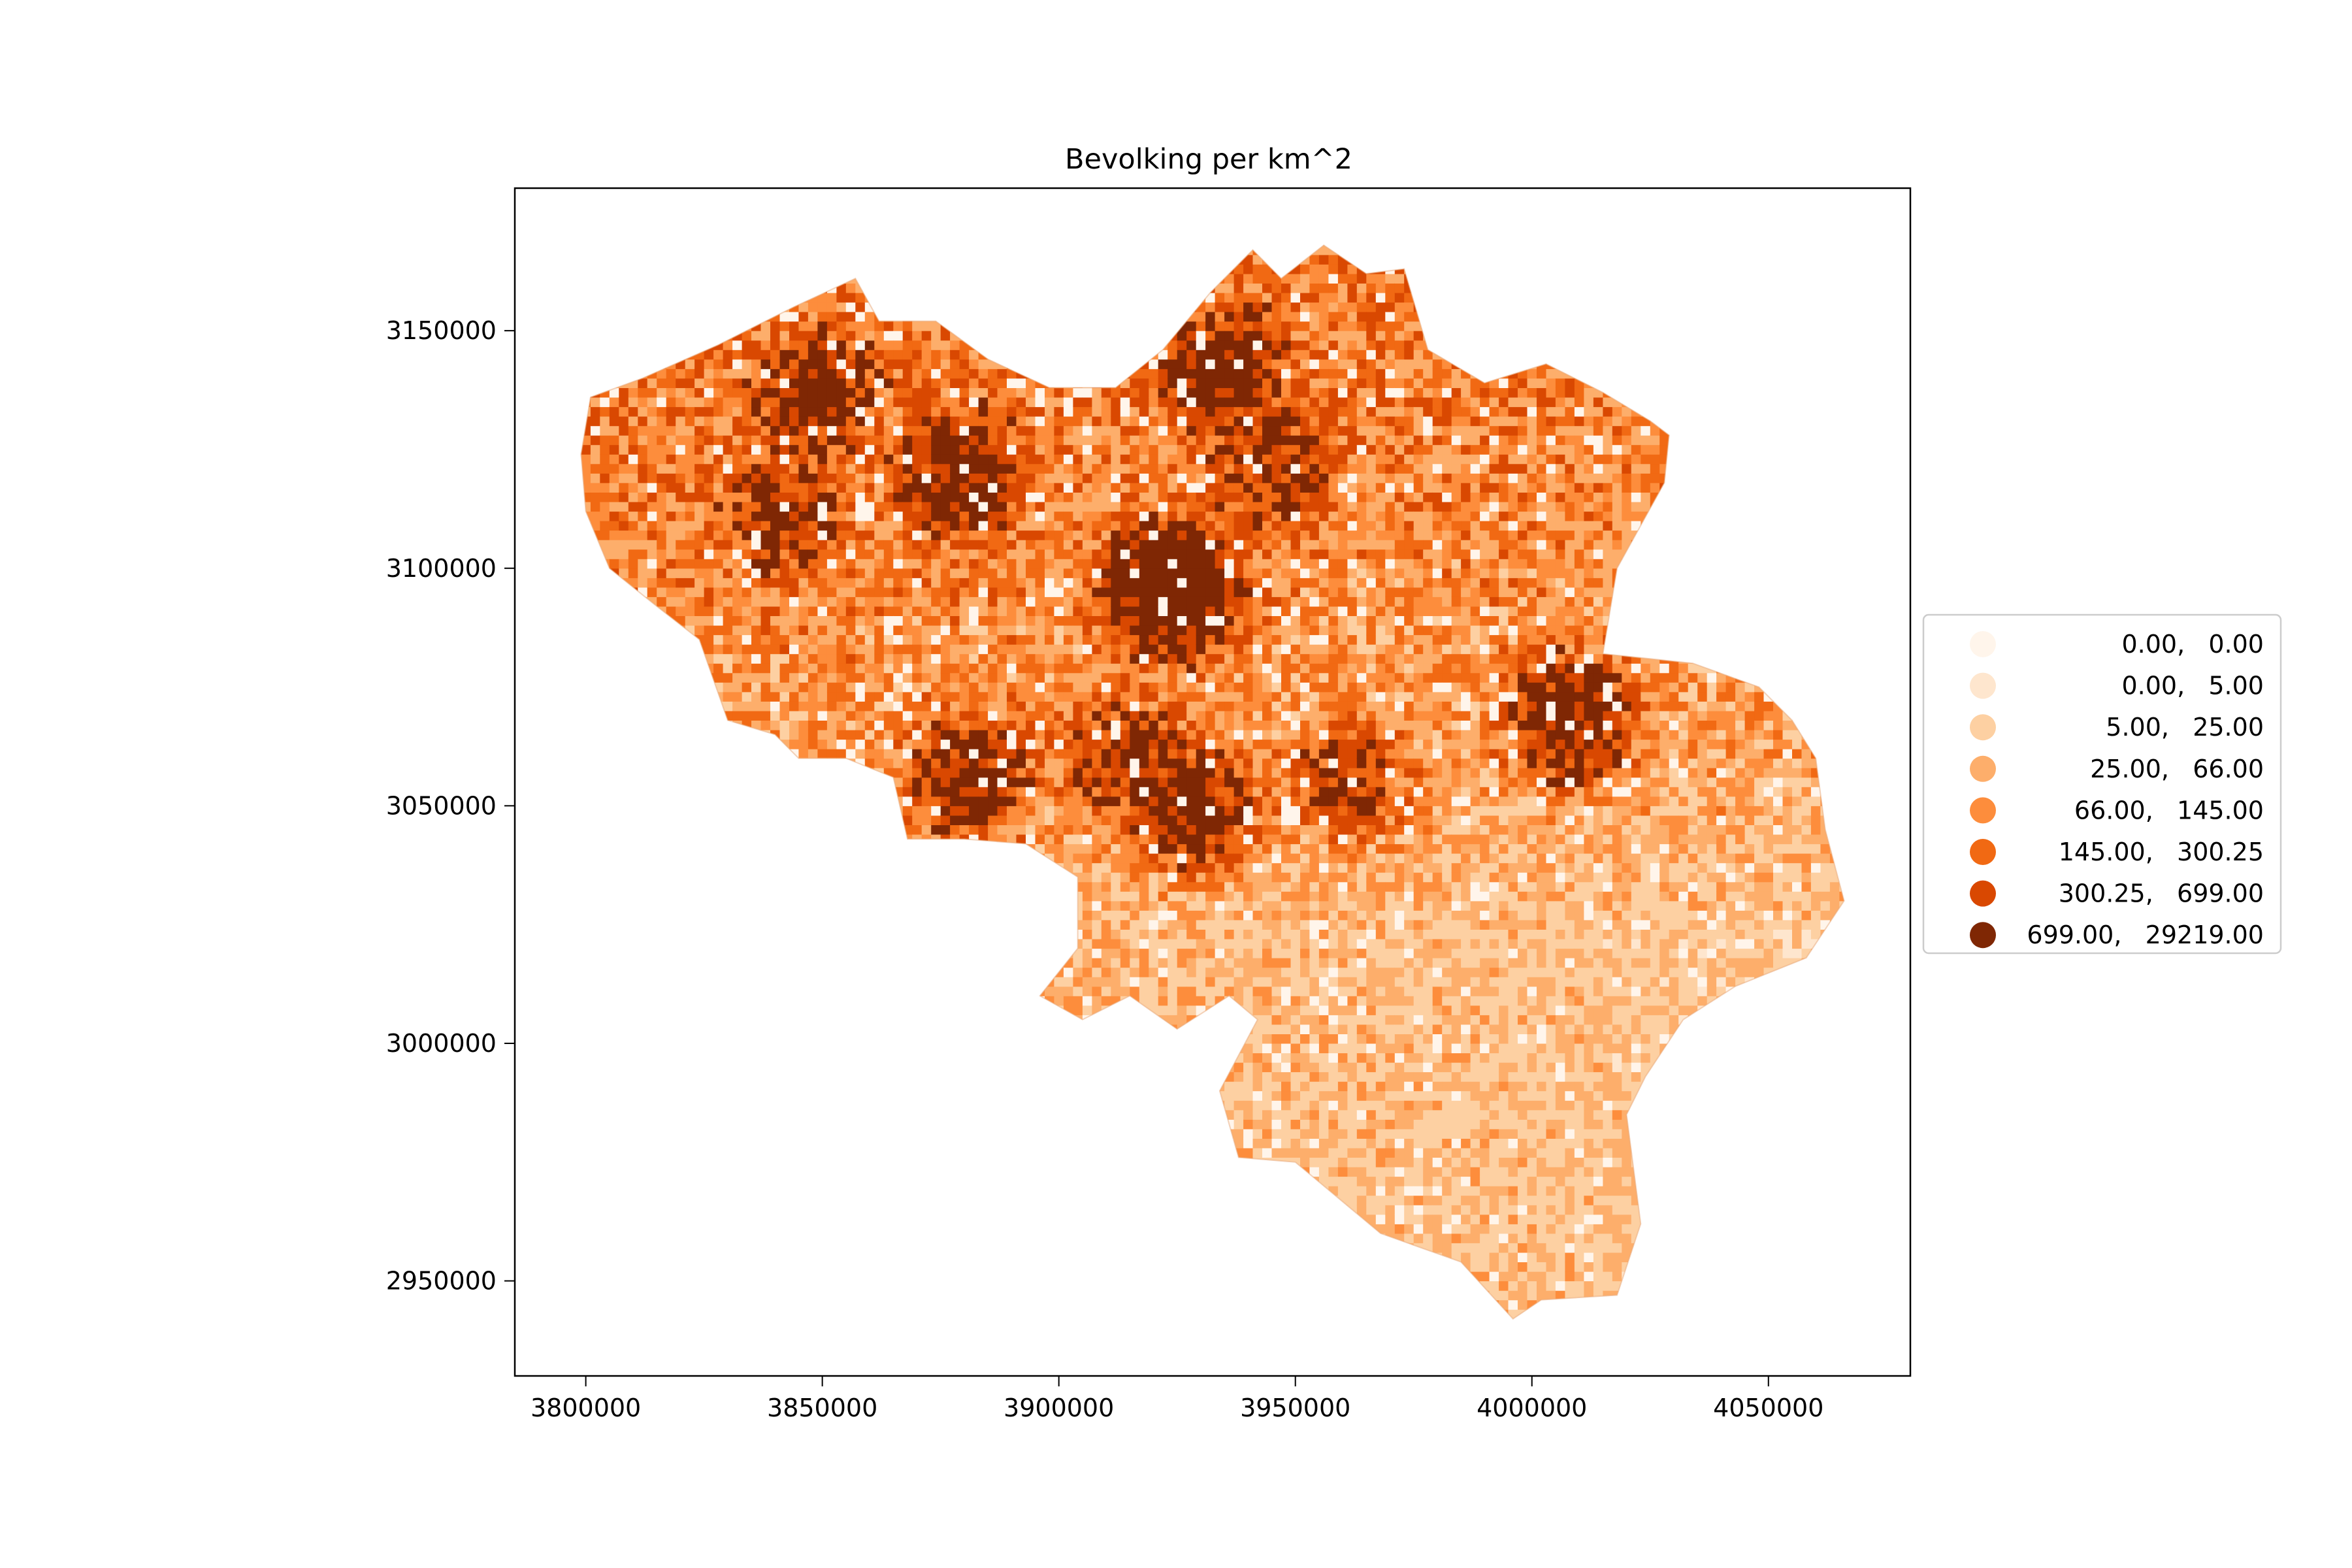  I want to click on legend-label: 25.00, 66.00, so click(2177, 769).